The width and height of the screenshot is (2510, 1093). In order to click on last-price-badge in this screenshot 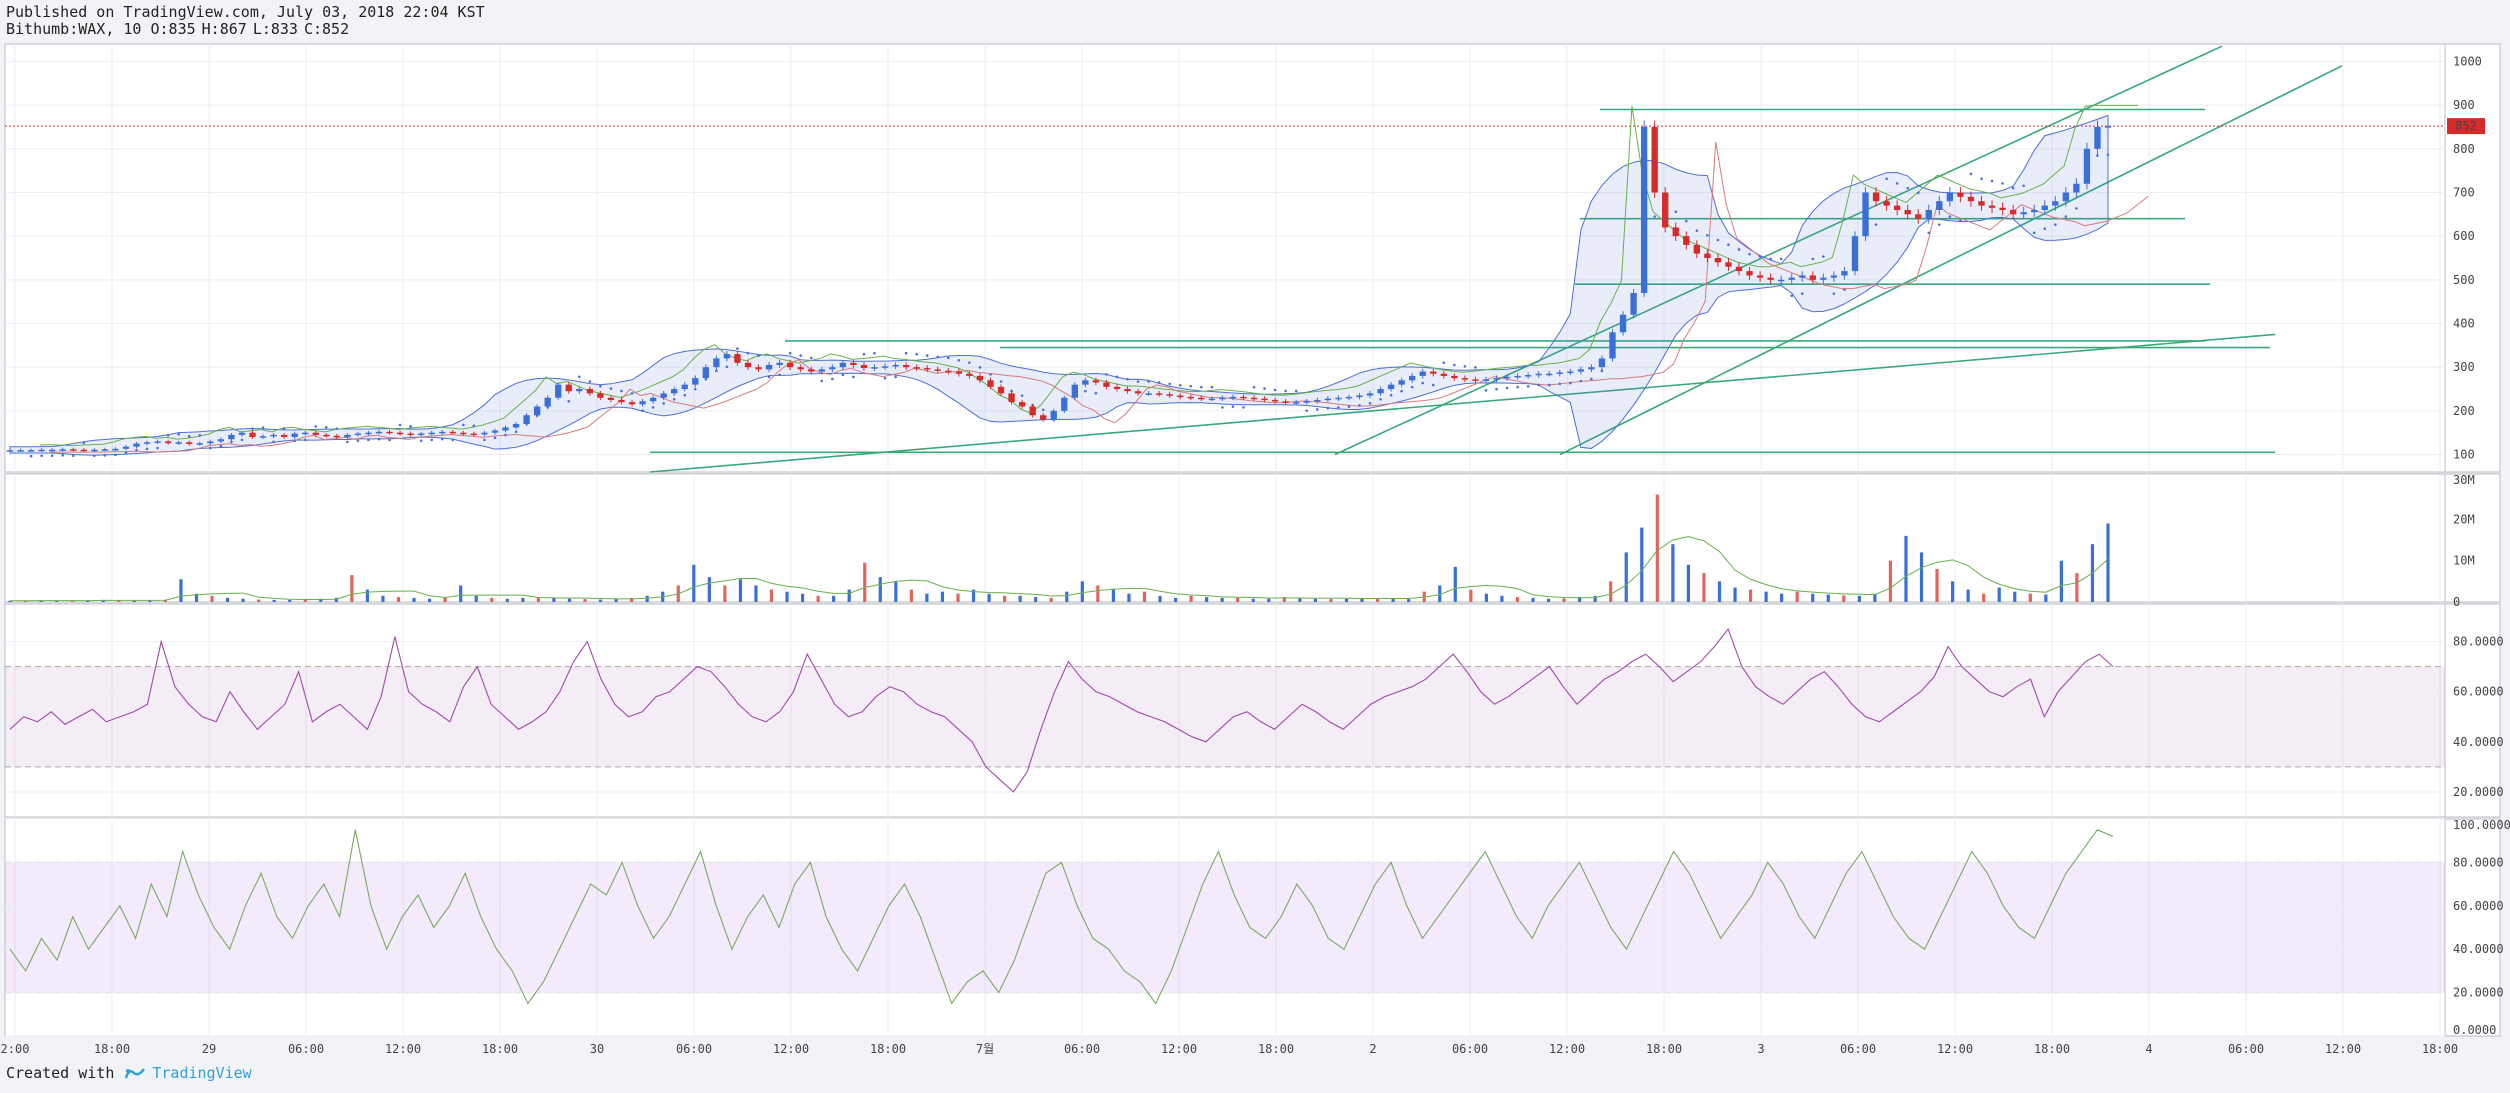, I will do `click(2466, 126)`.